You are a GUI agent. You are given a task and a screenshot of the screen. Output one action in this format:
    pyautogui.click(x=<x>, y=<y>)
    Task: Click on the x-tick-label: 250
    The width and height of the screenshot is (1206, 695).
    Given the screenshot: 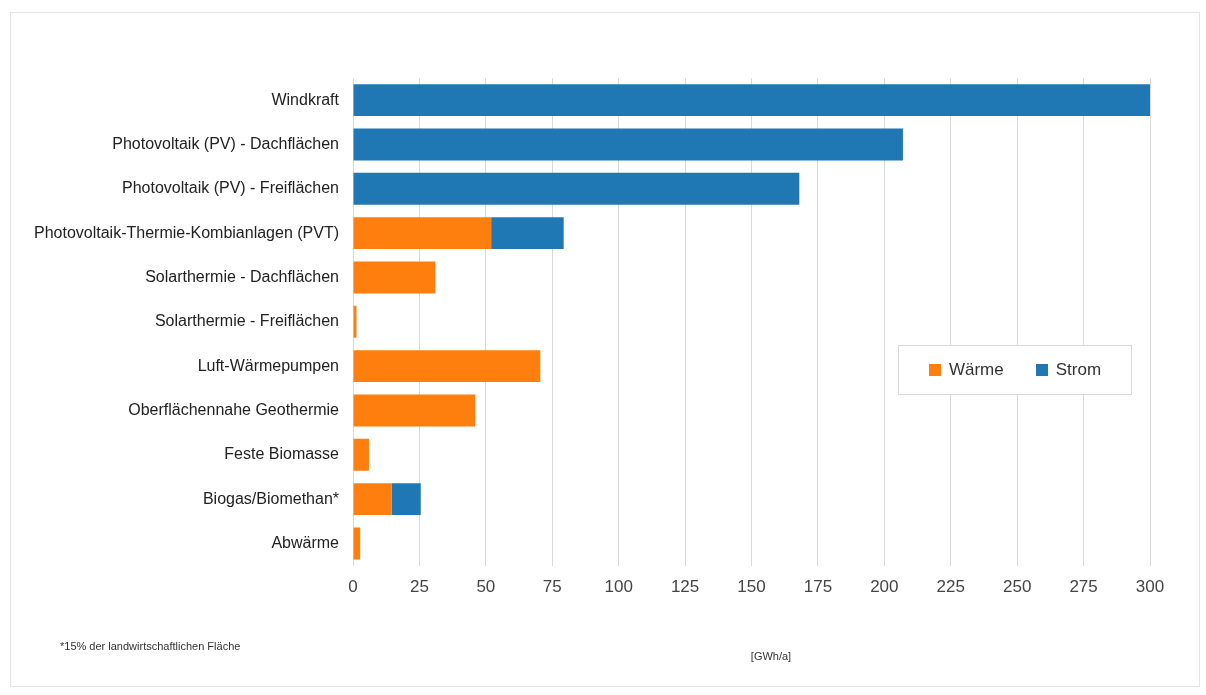 What is the action you would take?
    pyautogui.click(x=1017, y=587)
    